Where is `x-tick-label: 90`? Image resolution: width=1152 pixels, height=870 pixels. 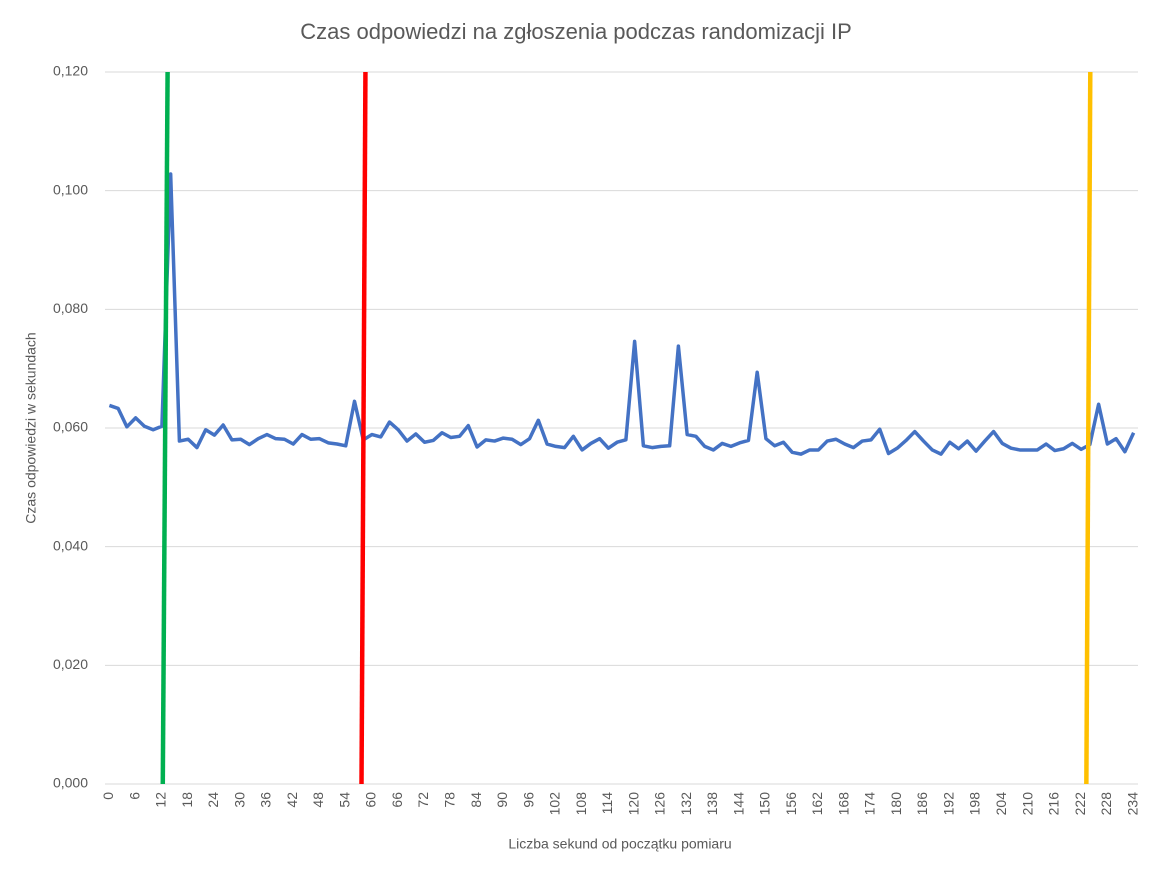 x-tick-label: 90 is located at coordinates (502, 800).